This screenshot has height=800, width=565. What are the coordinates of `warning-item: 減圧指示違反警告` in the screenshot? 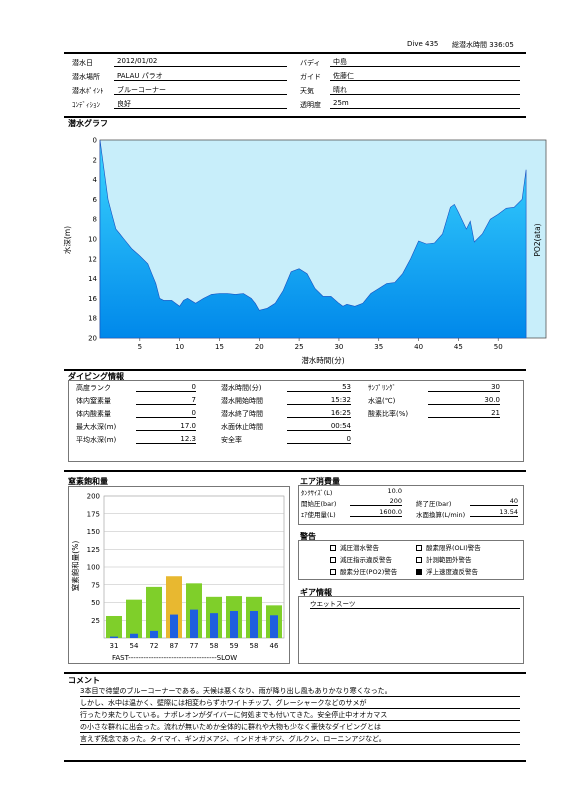 It's located at (361, 559).